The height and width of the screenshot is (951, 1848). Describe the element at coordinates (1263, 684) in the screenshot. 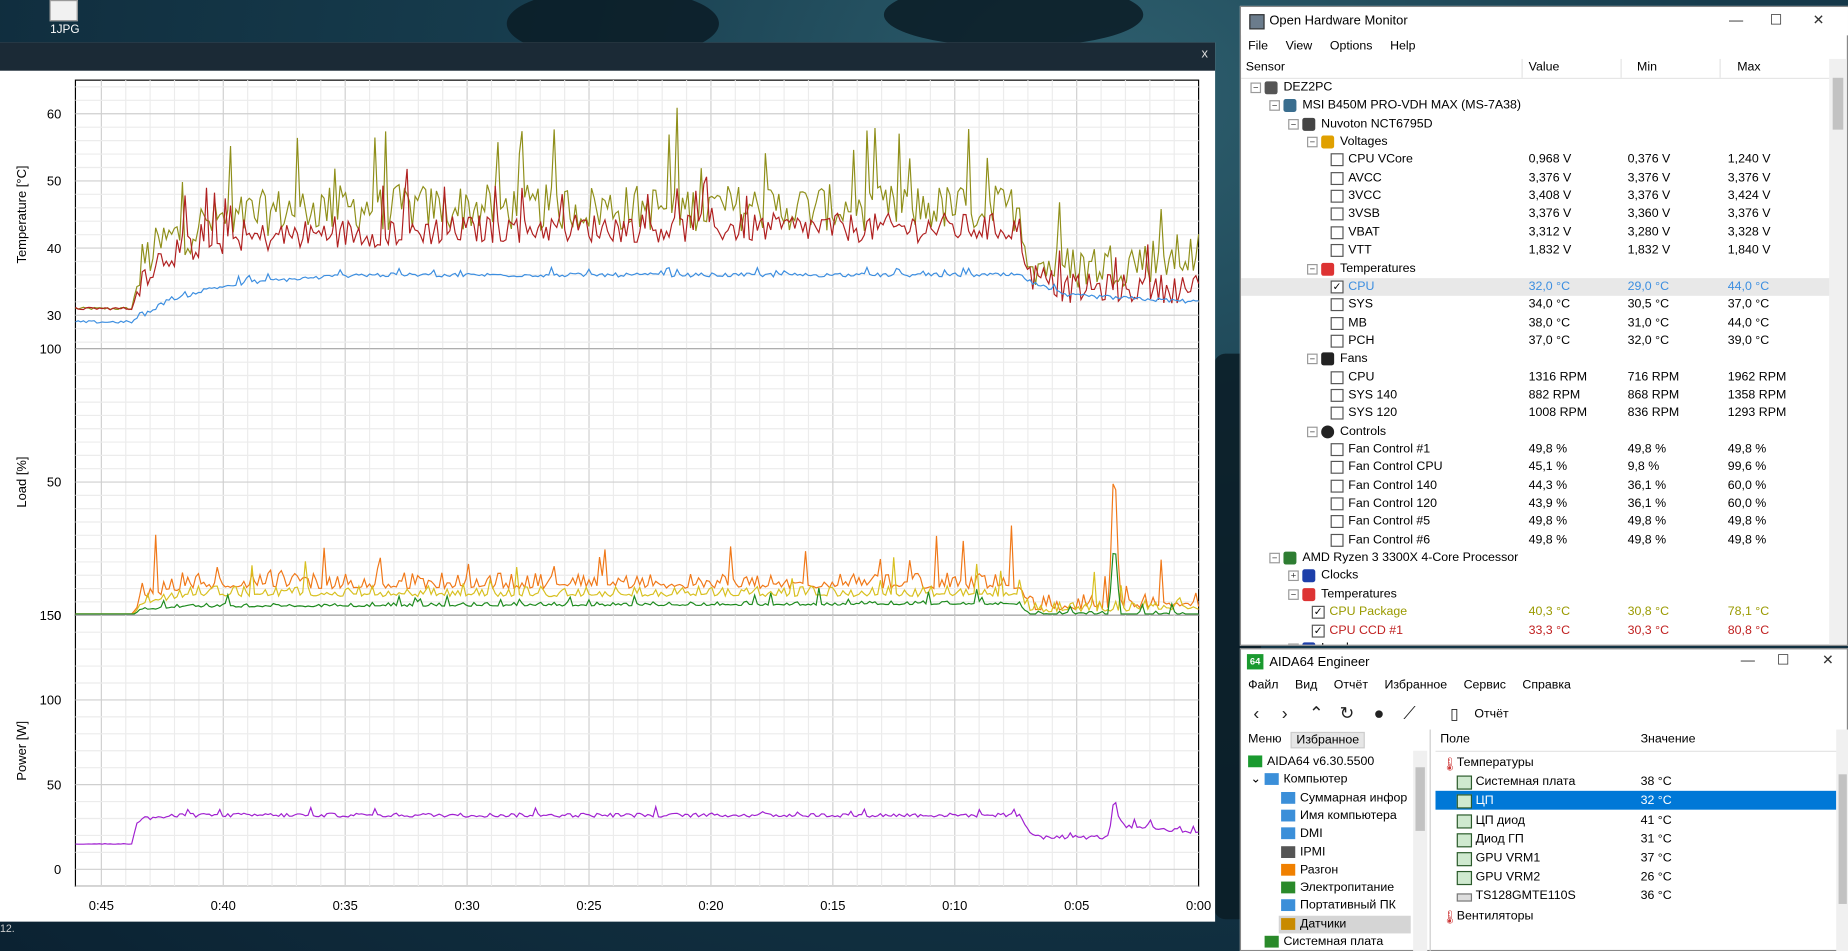

I see `menu-file: Файл` at that location.